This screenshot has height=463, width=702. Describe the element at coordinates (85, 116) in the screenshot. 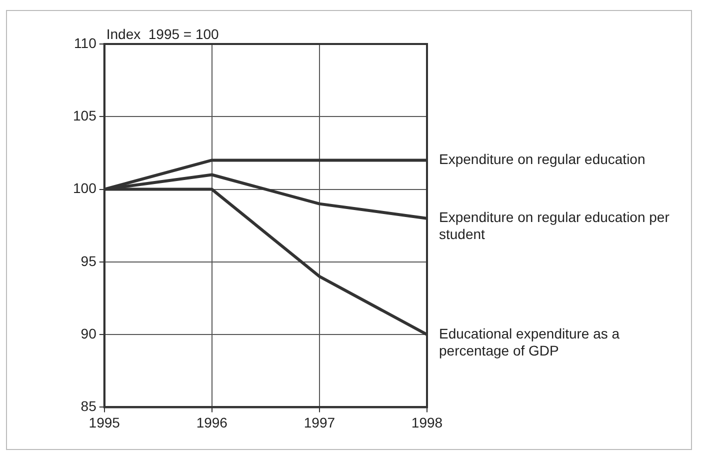

I see `y-tick-label: 105` at that location.